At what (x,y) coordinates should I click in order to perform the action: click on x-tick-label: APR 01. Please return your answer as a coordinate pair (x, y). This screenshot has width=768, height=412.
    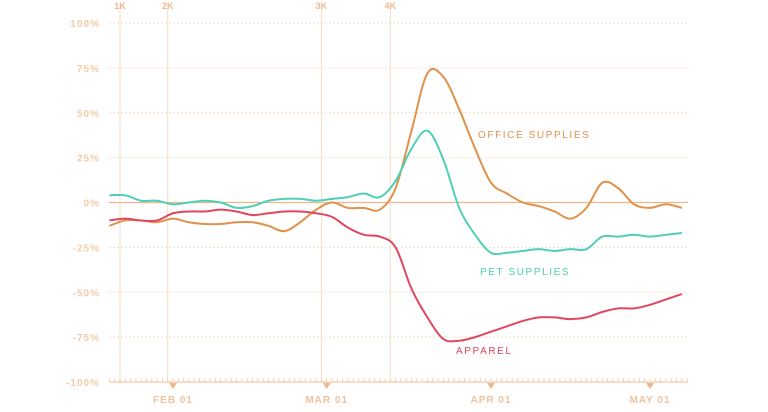
    Looking at the image, I should click on (490, 400).